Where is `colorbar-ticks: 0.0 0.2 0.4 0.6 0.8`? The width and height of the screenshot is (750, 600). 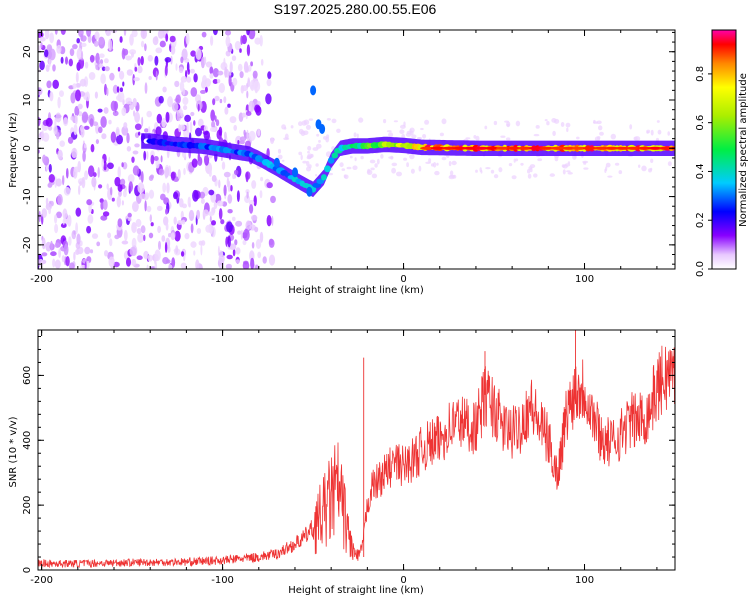 colorbar-ticks: 0.0 0.2 0.4 0.6 0.8 is located at coordinates (716, 153).